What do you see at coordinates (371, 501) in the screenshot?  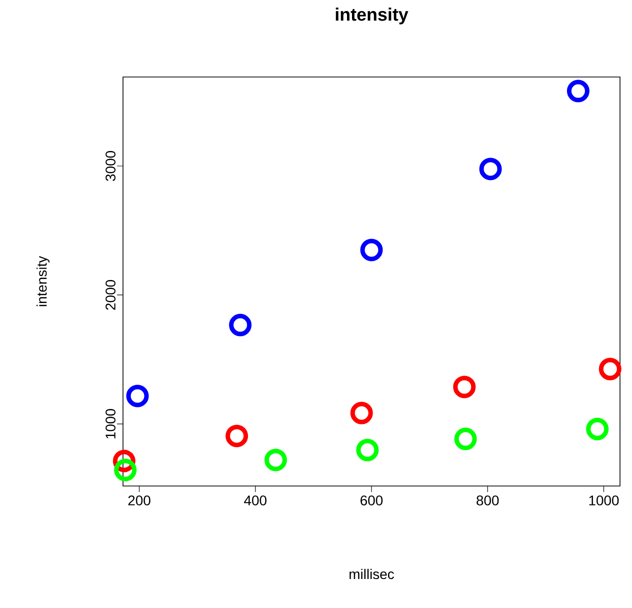 I see `x-tick-label: 600` at bounding box center [371, 501].